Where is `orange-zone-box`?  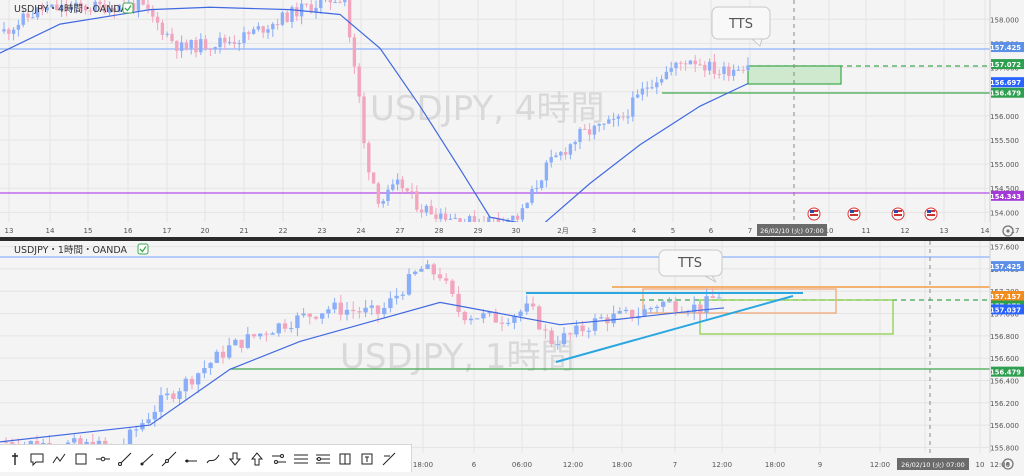
orange-zone-box is located at coordinates (739, 301).